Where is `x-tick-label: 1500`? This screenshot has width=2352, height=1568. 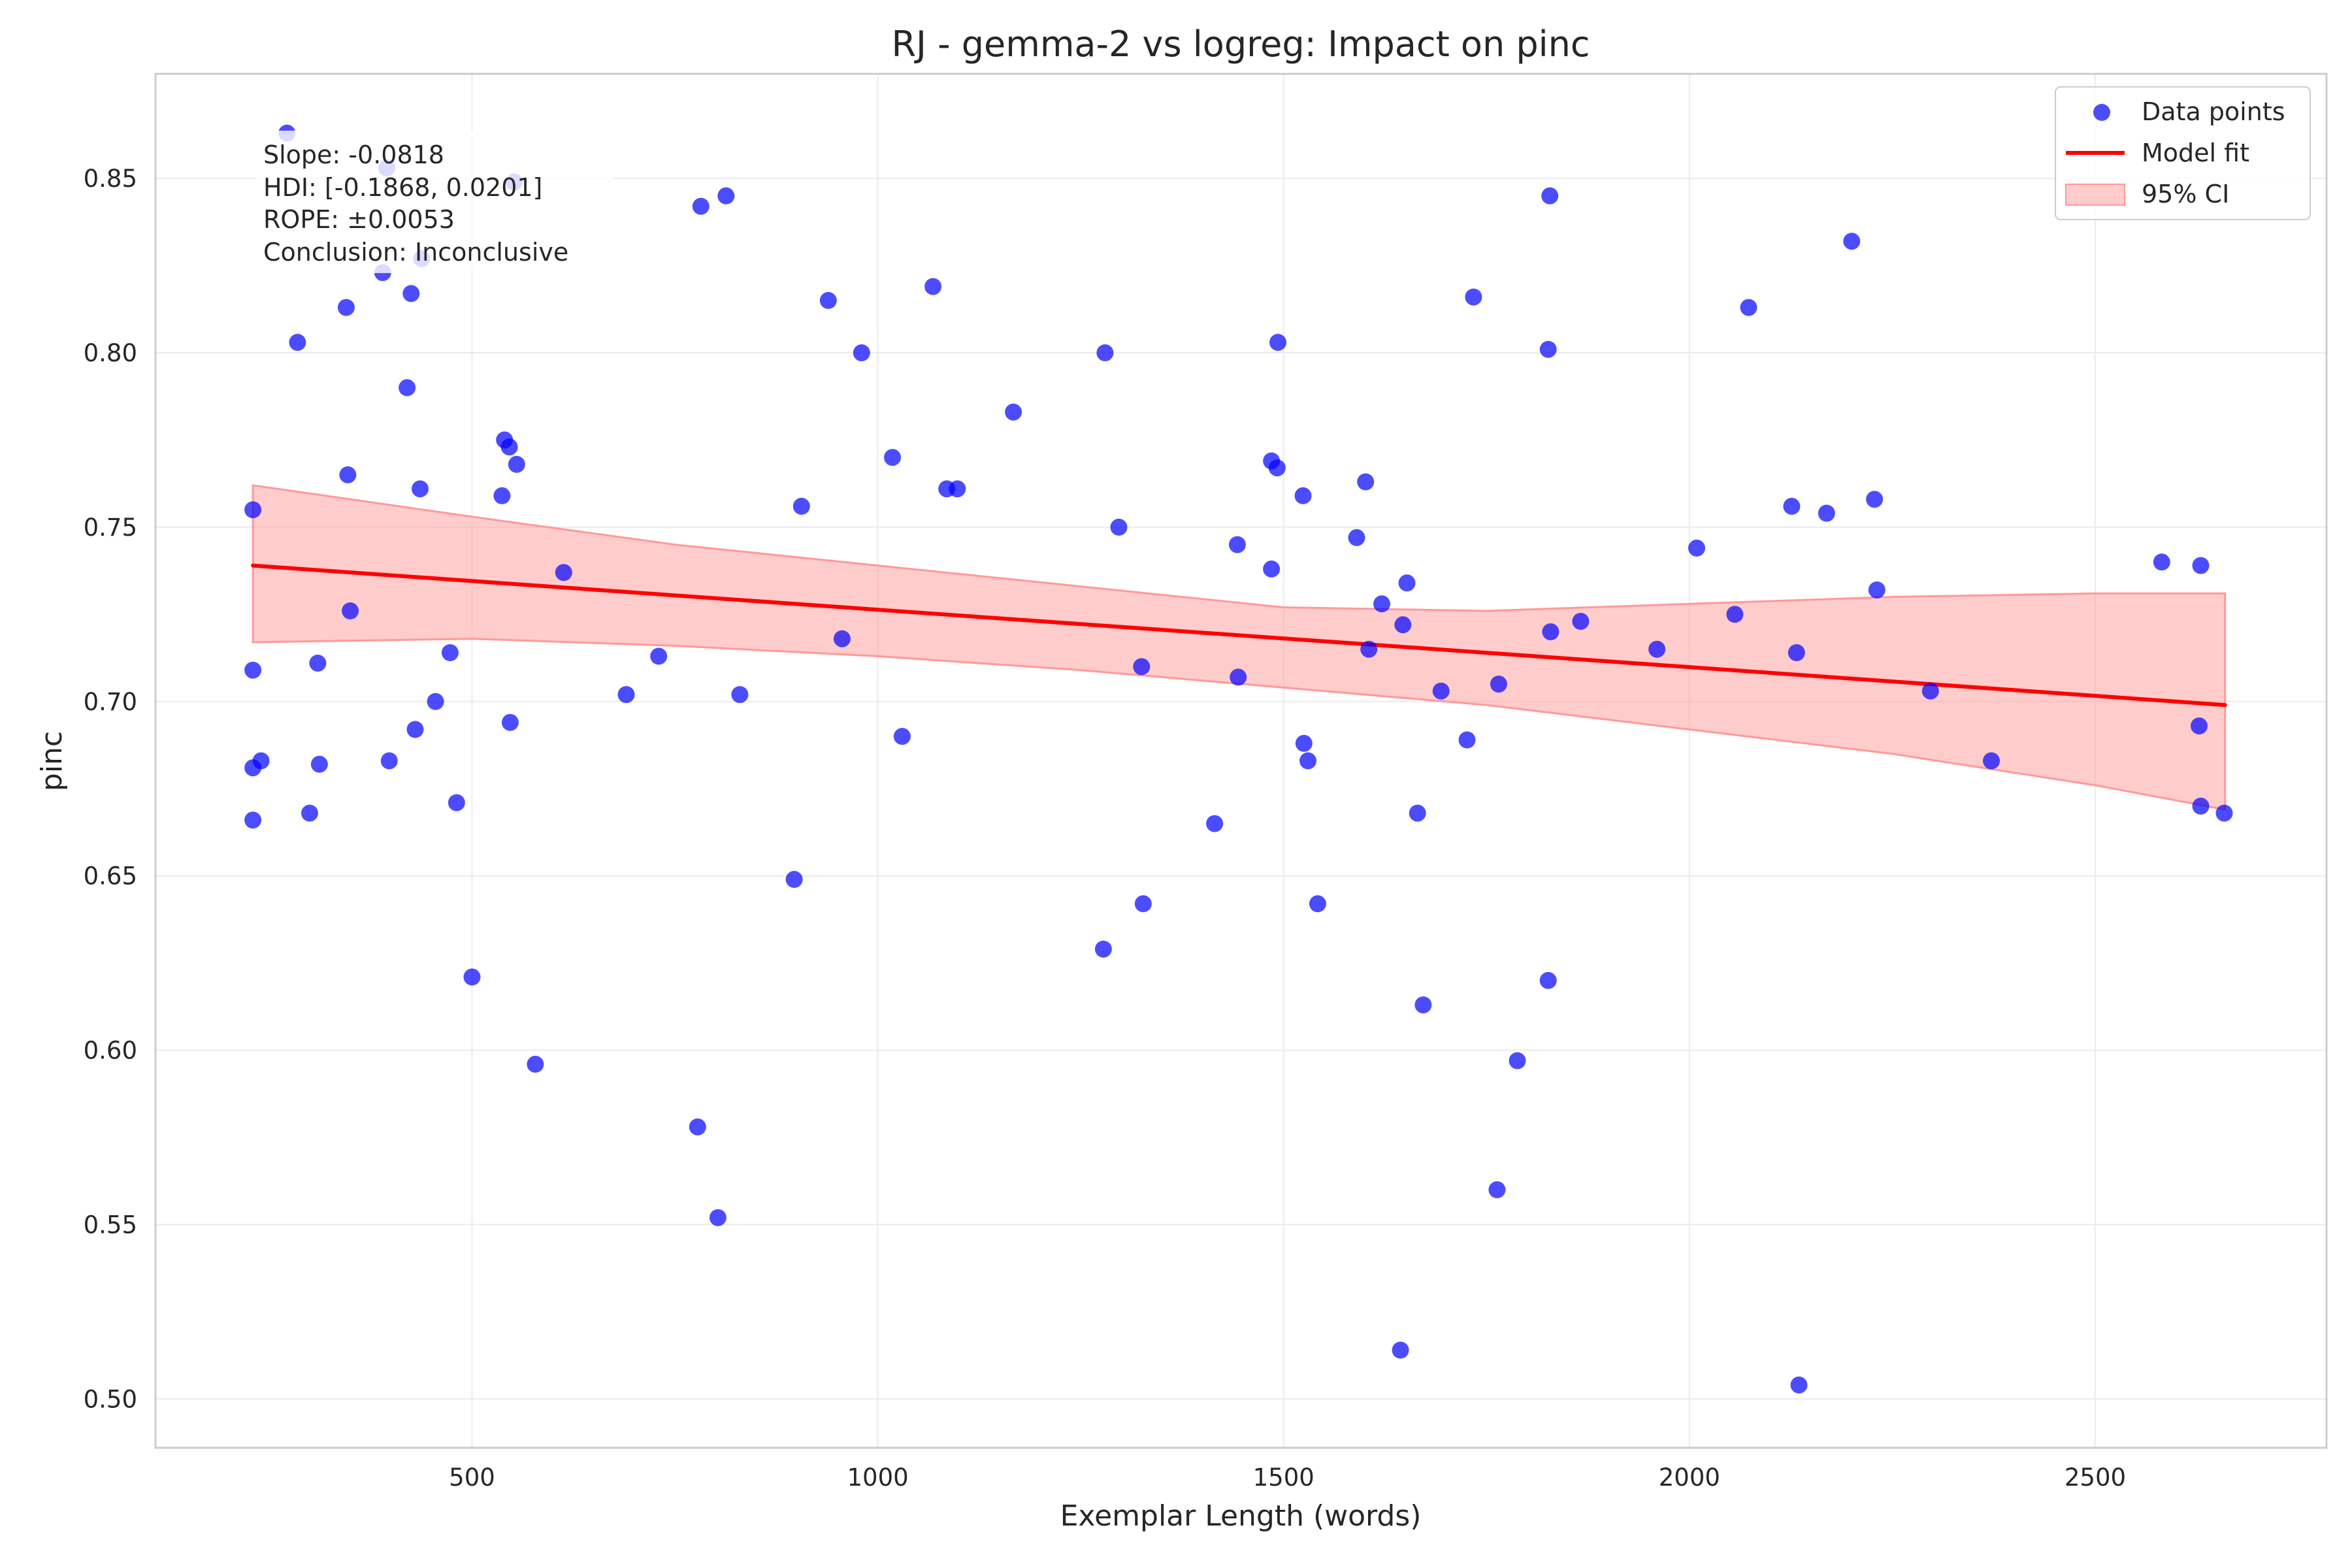 x-tick-label: 1500 is located at coordinates (1284, 1477).